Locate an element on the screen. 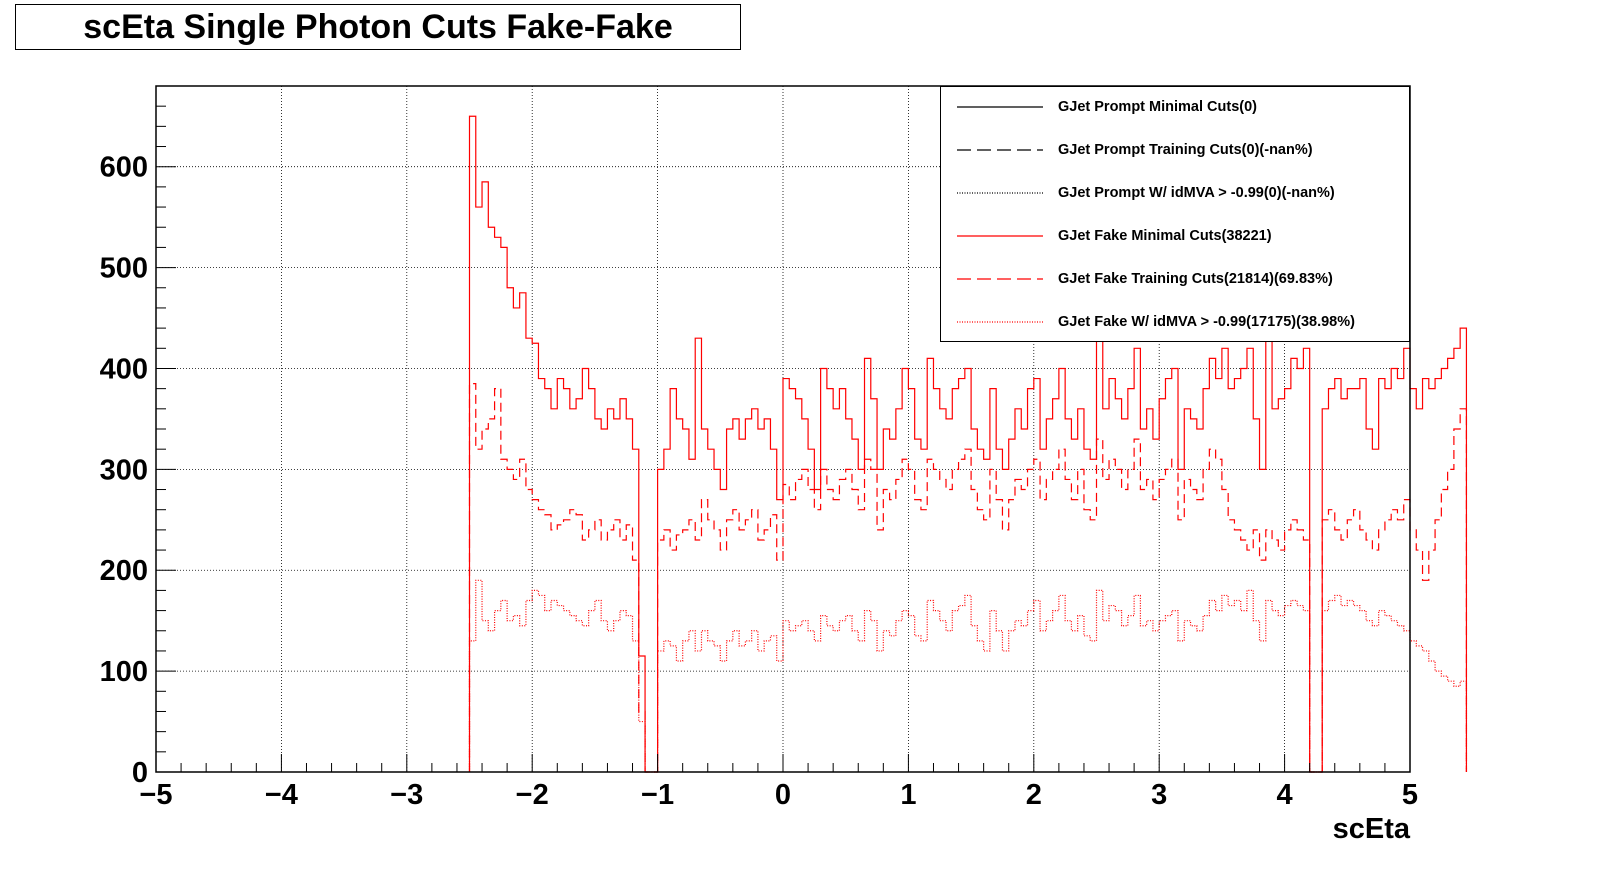  legend-label-4: GJet Fake Training Cuts(21814)(69.83%) is located at coordinates (1195, 279).